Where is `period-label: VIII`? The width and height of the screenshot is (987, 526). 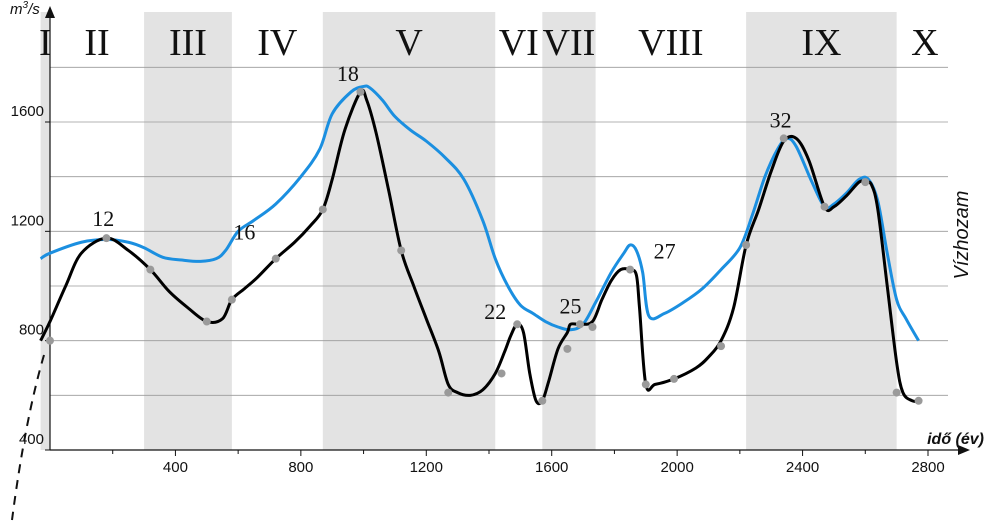
period-label: VIII is located at coordinates (670, 43).